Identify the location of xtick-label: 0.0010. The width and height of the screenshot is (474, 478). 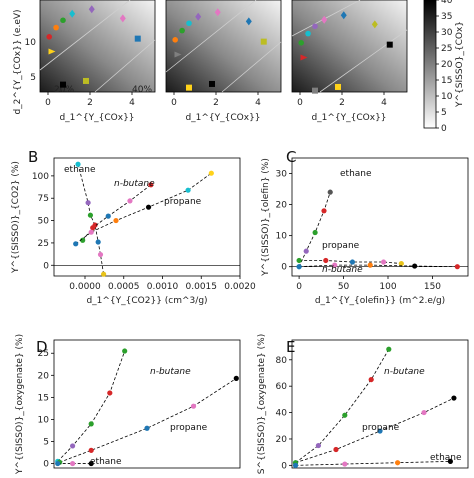
(163, 287).